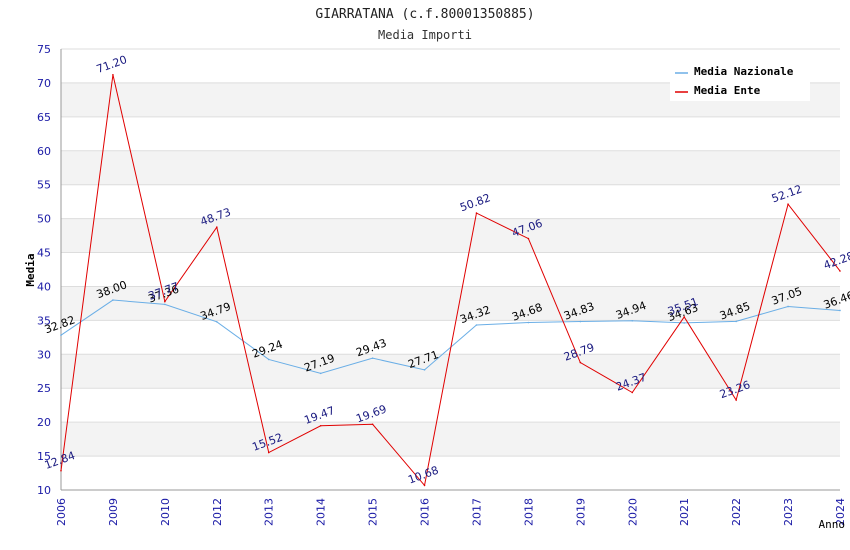 The image size is (850, 550). Describe the element at coordinates (44, 270) in the screenshot. I see `y-axis-ticks: 10 15 20 25 30 35 40 45 50 55 60 65 70 75` at that location.